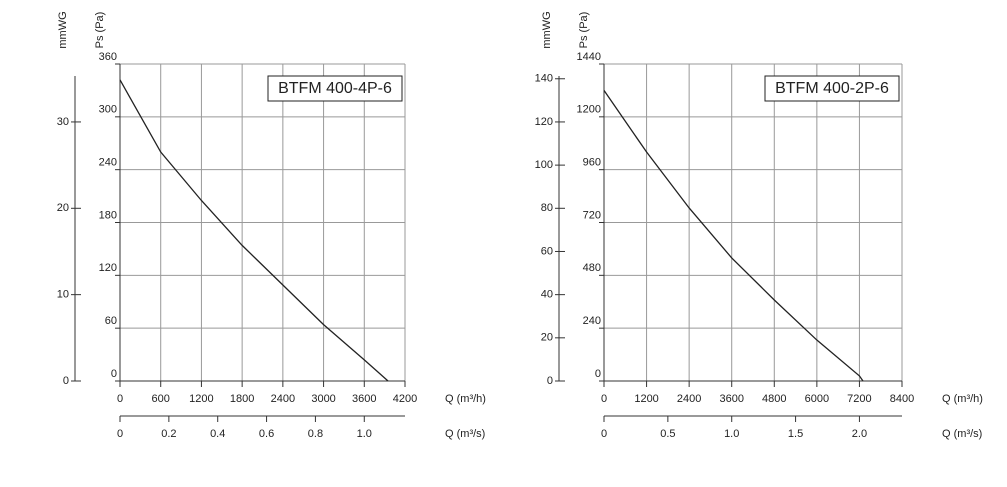  What do you see at coordinates (405, 399) in the screenshot?
I see `x-tick-label: 4200` at bounding box center [405, 399].